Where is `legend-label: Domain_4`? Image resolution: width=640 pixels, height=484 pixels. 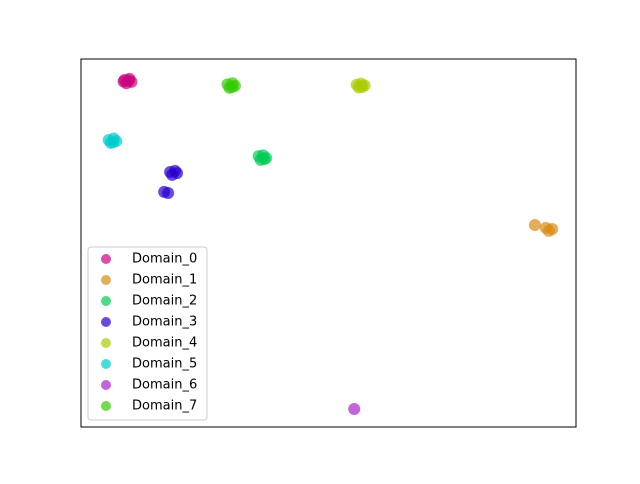 legend-label: Domain_4 is located at coordinates (164, 343).